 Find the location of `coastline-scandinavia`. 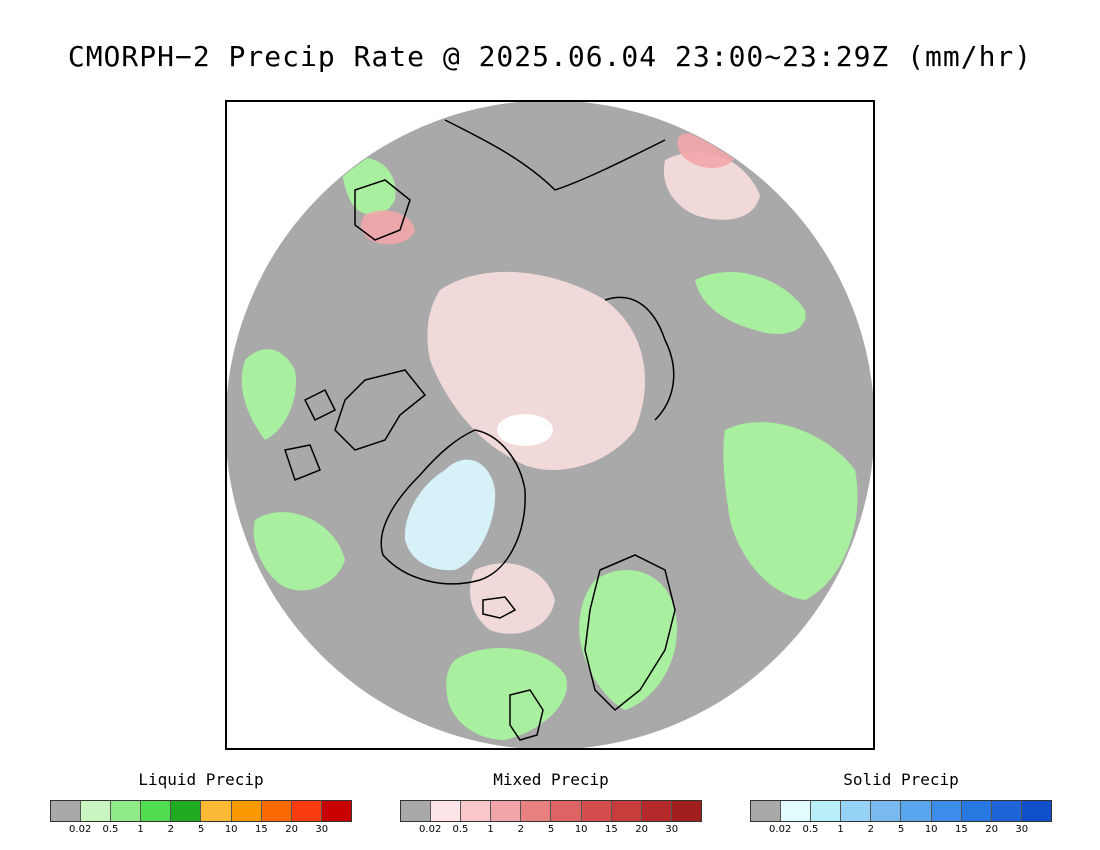

coastline-scandinavia is located at coordinates (630, 633).